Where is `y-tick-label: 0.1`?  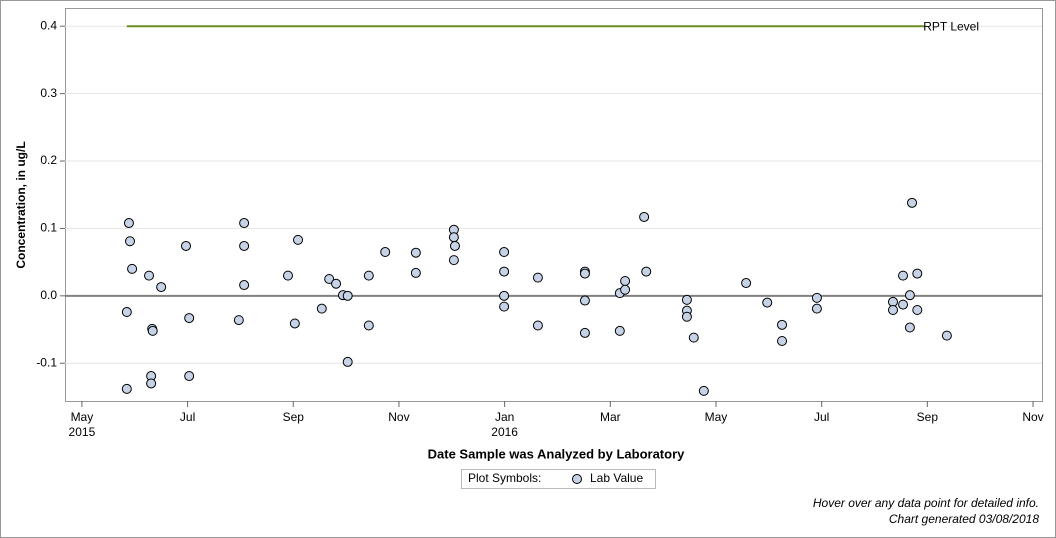
y-tick-label: 0.1 is located at coordinates (48, 228).